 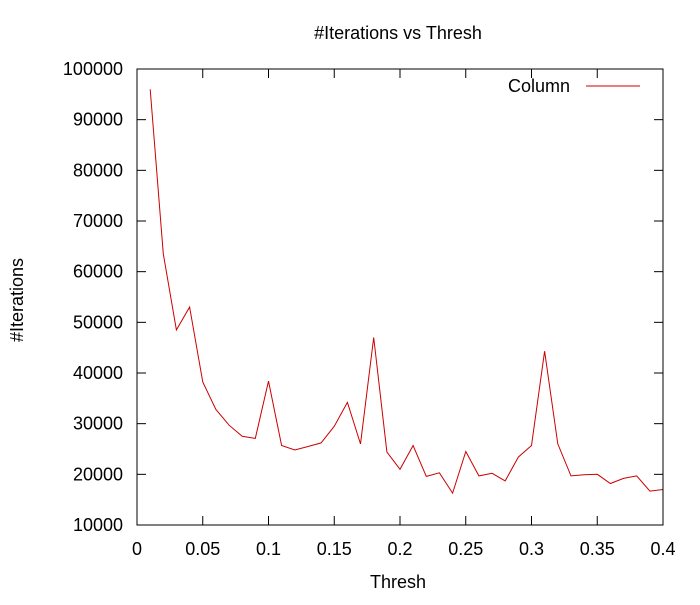 I want to click on legend: Column, so click(x=574, y=86).